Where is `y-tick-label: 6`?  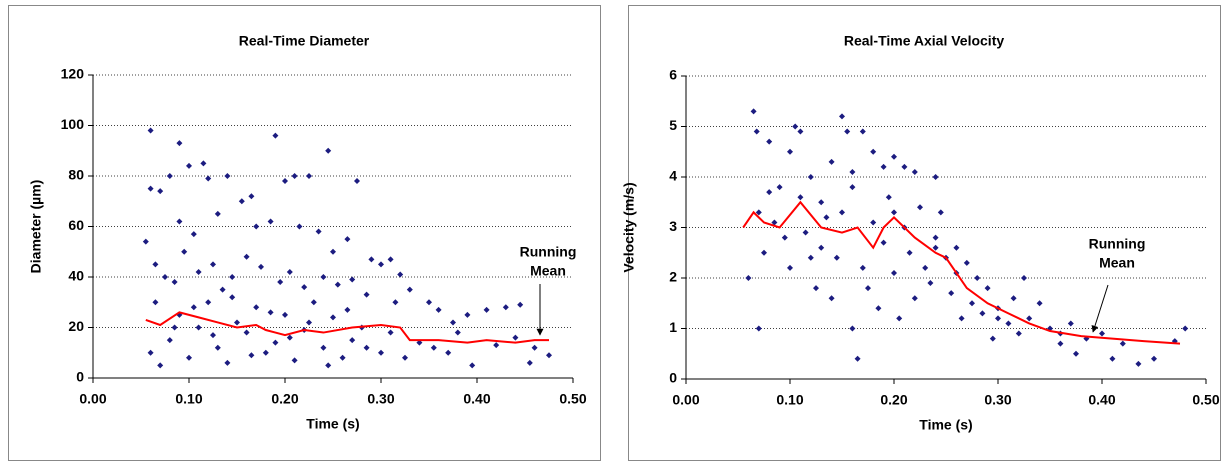
y-tick-label: 6 is located at coordinates (673, 75).